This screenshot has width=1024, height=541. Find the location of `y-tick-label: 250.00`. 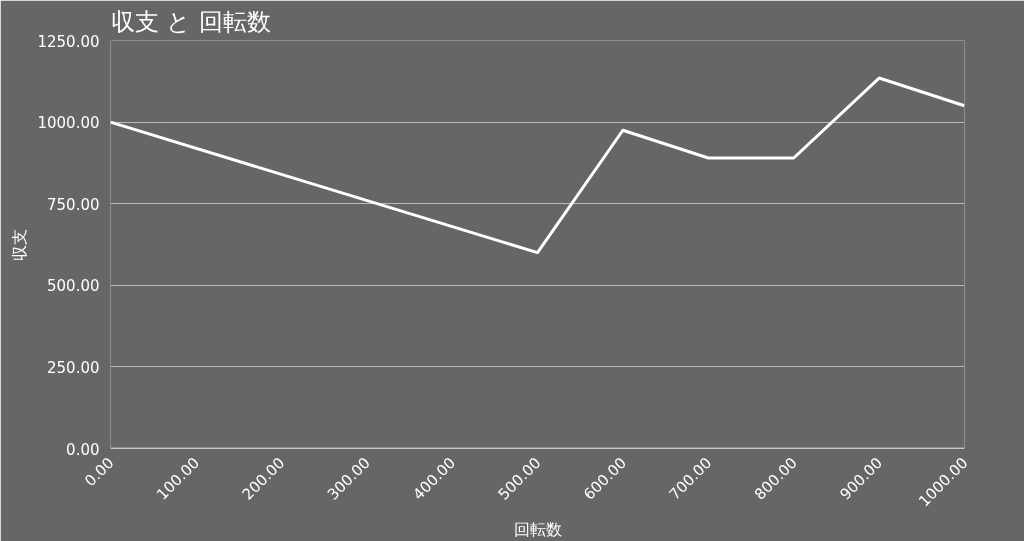

y-tick-label: 250.00 is located at coordinates (73, 367).